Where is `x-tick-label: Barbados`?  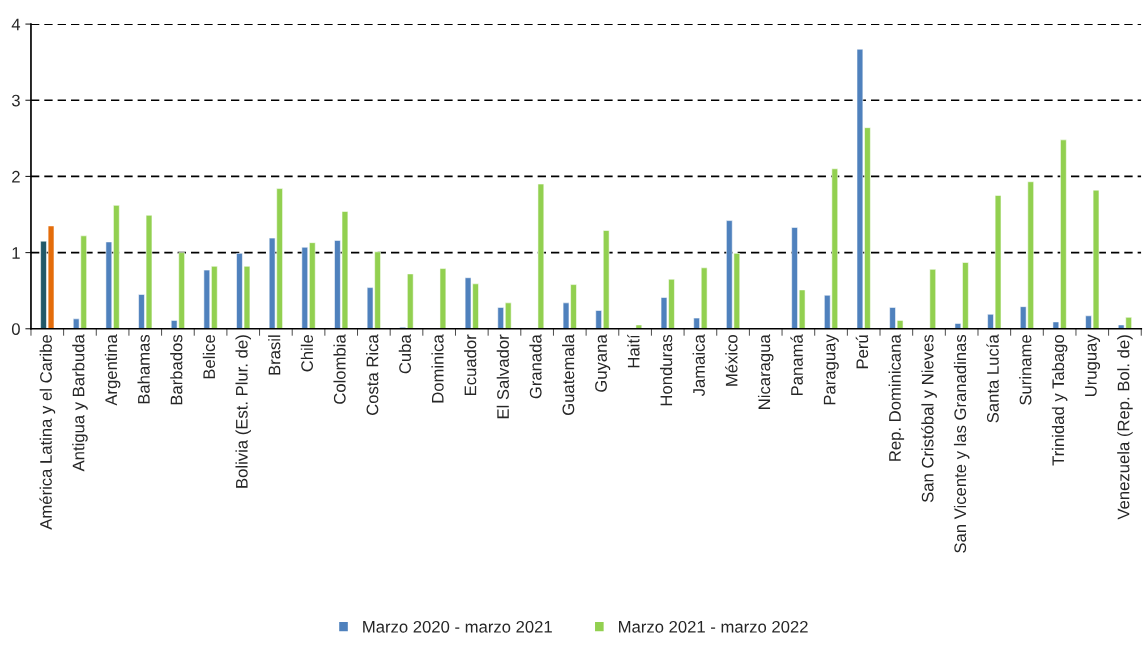 x-tick-label: Barbados is located at coordinates (176, 369).